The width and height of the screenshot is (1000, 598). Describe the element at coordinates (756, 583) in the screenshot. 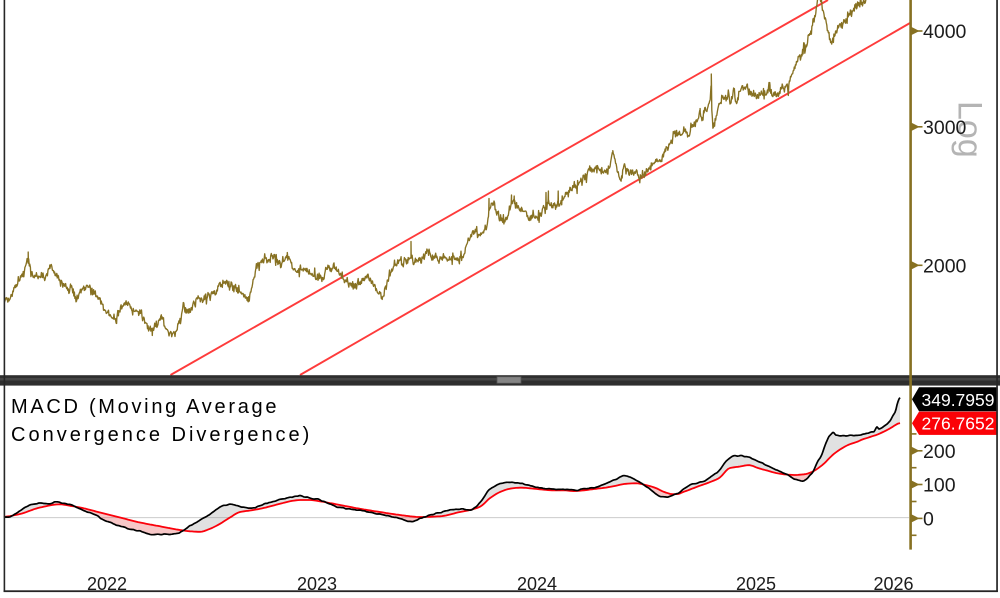

I see `svg-text: 2025` at that location.